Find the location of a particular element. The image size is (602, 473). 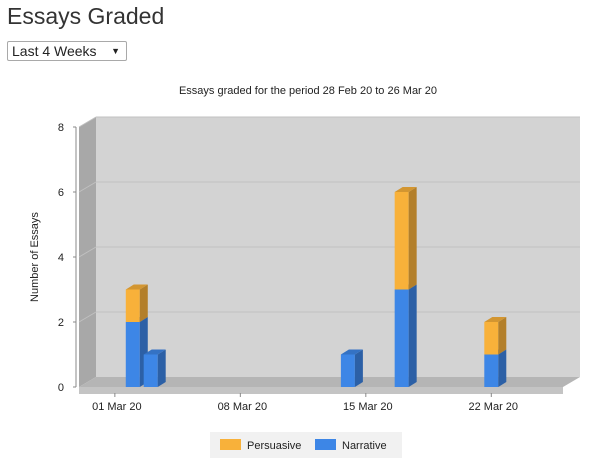

x-tick-label-2: 15 Mar 20 is located at coordinates (368, 407).